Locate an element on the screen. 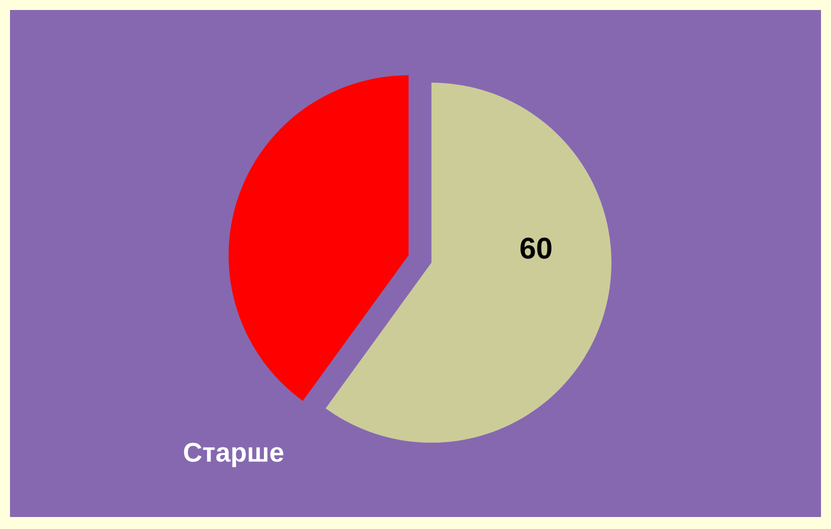  slice-label: Старше is located at coordinates (234, 455).